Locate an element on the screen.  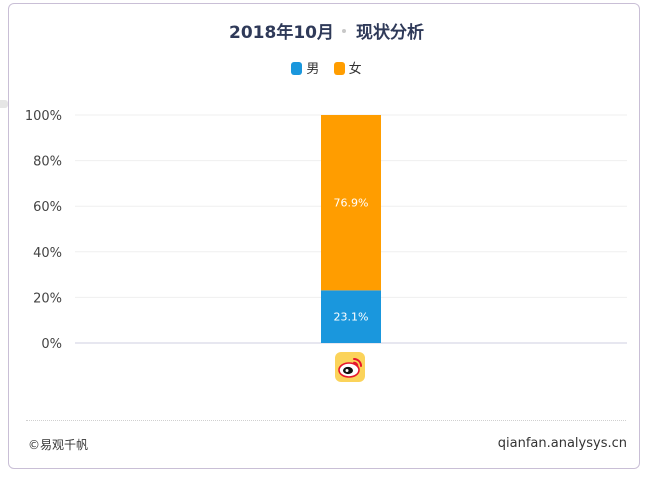
legend-item-female: 女 is located at coordinates (347, 67).